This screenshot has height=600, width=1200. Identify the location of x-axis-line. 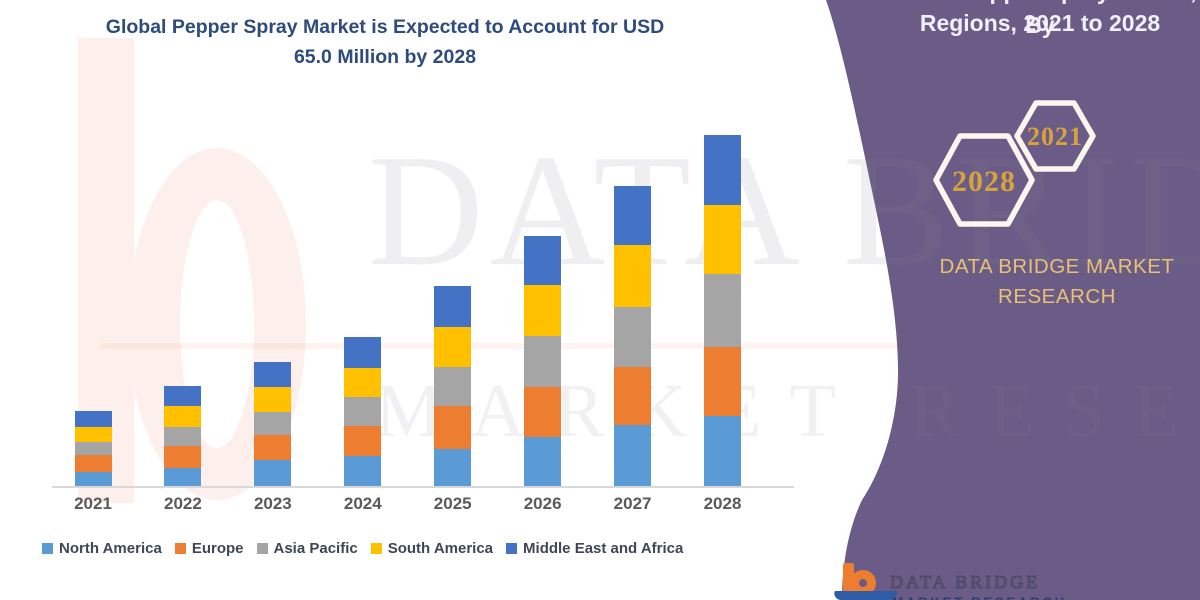
(423, 487).